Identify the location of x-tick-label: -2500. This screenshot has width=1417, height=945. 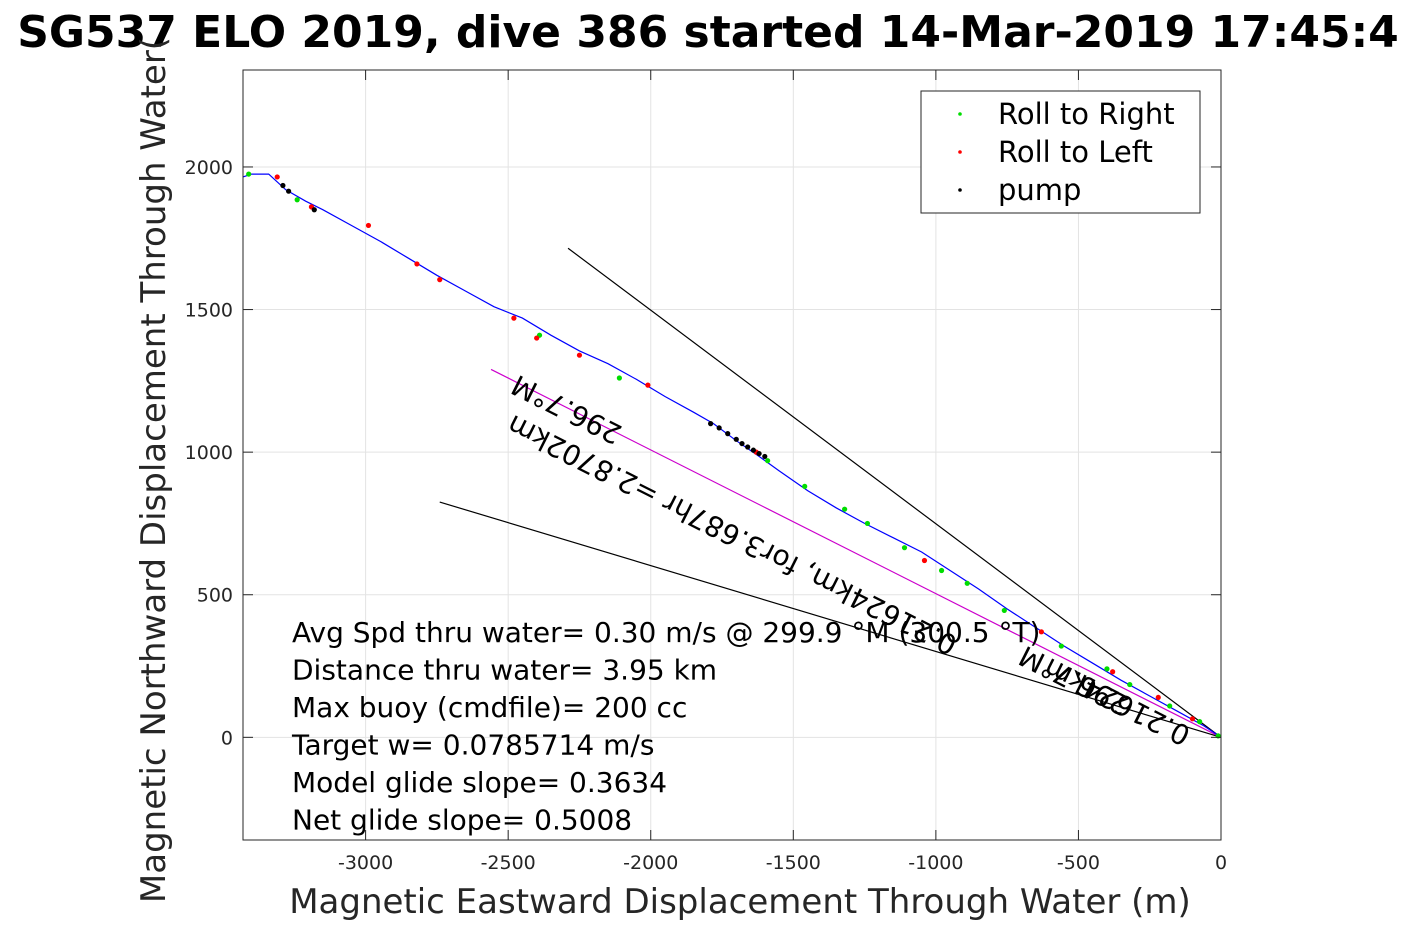
(508, 863).